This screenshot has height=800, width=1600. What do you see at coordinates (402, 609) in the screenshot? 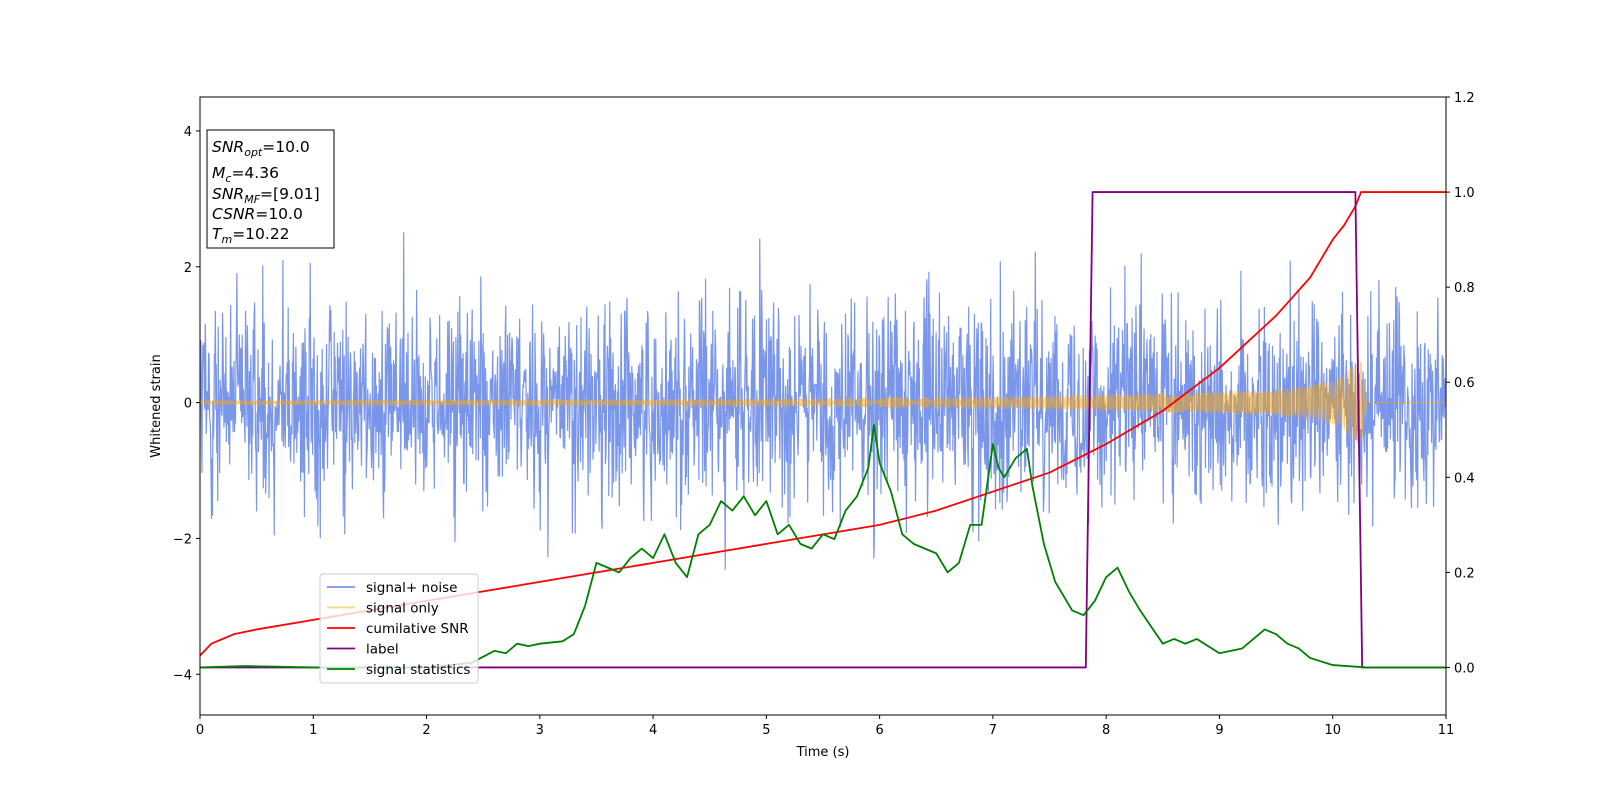
I see `legend-label: signal only` at bounding box center [402, 609].